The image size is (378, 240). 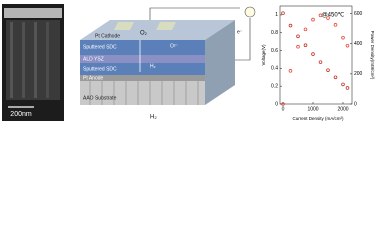 I want to click on y2-tick-label: 200, so click(x=358, y=74).